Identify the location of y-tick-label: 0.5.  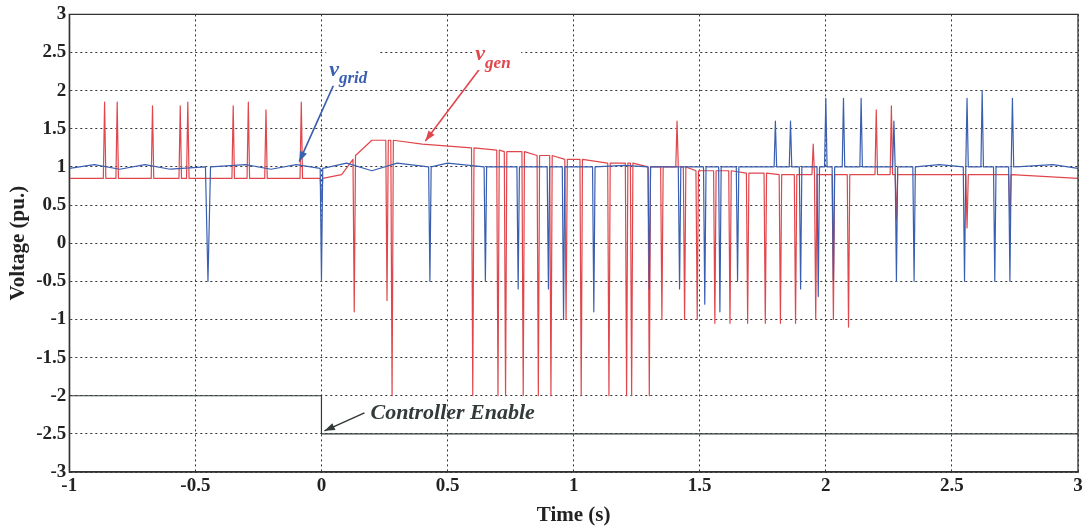
(54, 203).